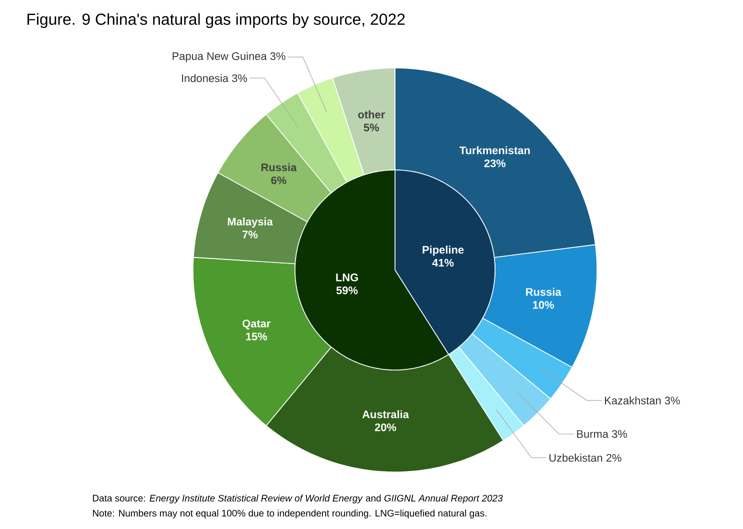  Describe the element at coordinates (278, 180) in the screenshot. I see `data-label: 6%` at that location.